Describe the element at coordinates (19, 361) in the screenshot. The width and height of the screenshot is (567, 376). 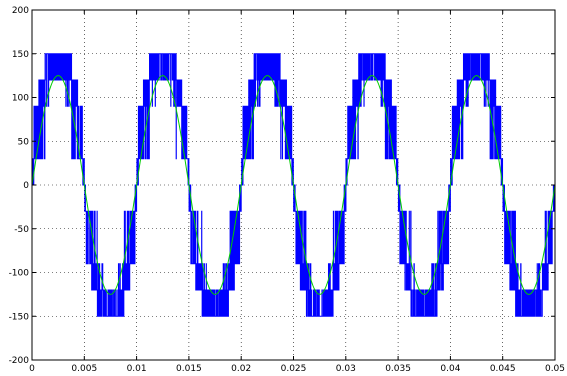
I see `y-tick-label: -200` at that location.